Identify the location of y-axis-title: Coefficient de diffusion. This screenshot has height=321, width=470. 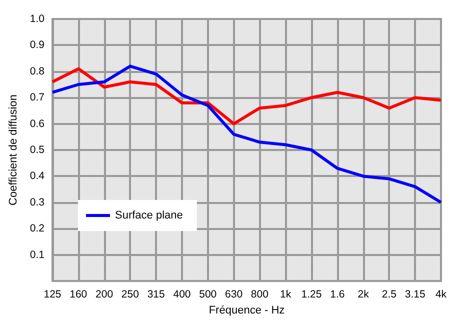
(14, 150).